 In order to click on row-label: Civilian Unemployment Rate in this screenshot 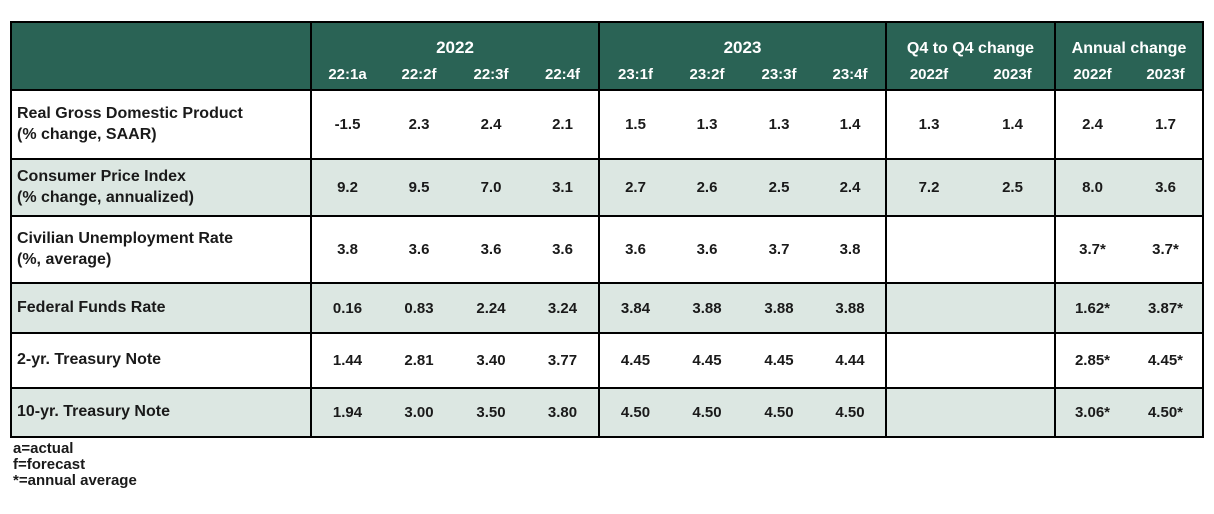, I will do `click(125, 238)`.